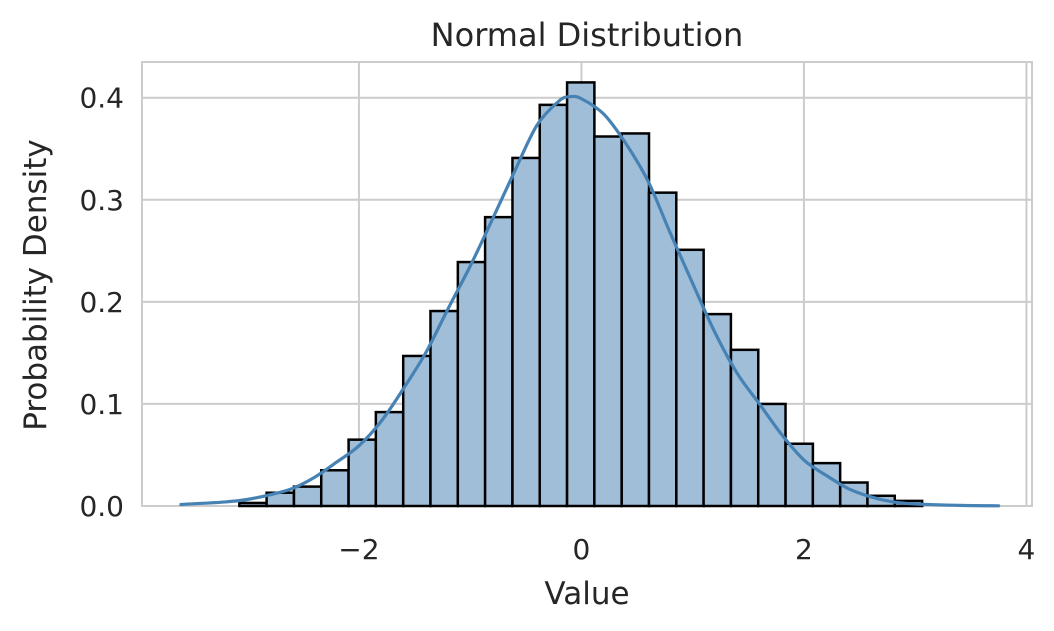  What do you see at coordinates (101, 506) in the screenshot?
I see `y-tick-label-0: 0.0` at bounding box center [101, 506].